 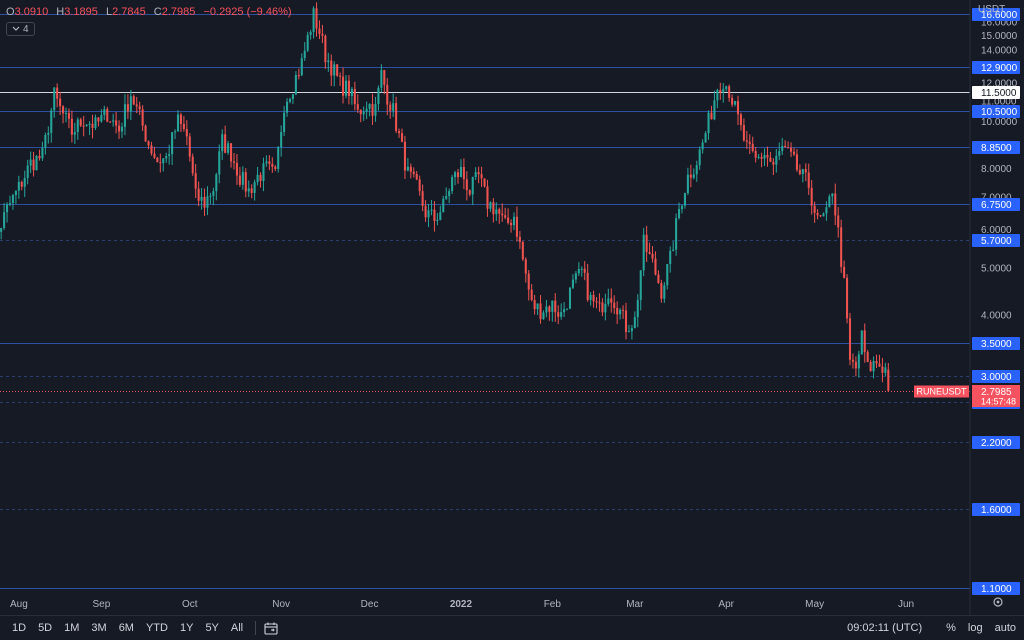 What do you see at coordinates (186, 628) in the screenshot?
I see `timeframe-button: 1Y` at bounding box center [186, 628].